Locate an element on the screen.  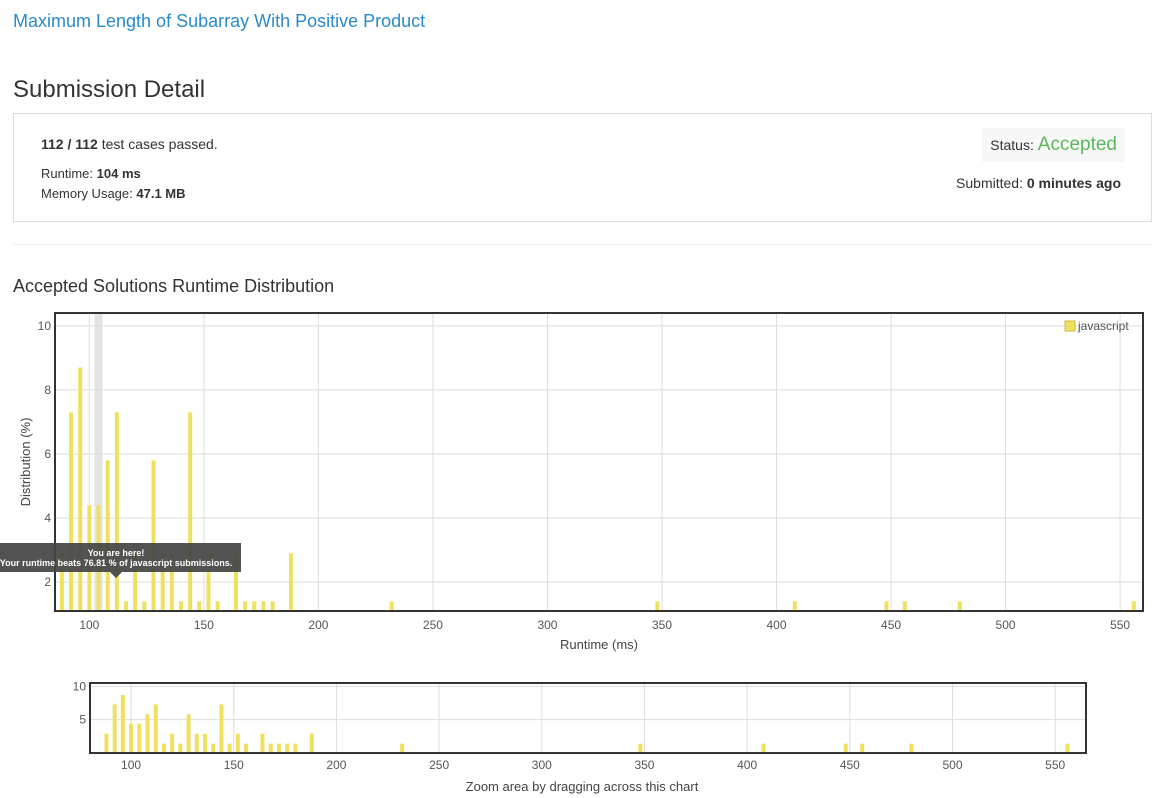
x-tick-label: 200 is located at coordinates (318, 625).